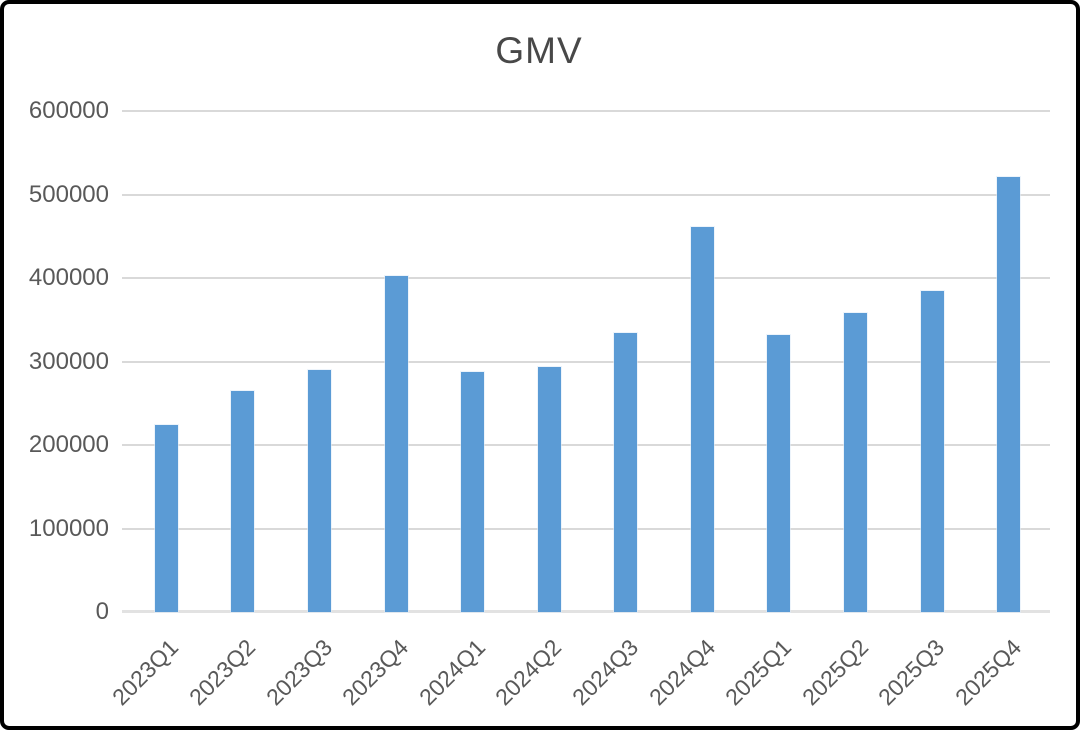 This screenshot has height=730, width=1080. What do you see at coordinates (68, 444) in the screenshot?
I see `y-axis-label: 200000` at bounding box center [68, 444].